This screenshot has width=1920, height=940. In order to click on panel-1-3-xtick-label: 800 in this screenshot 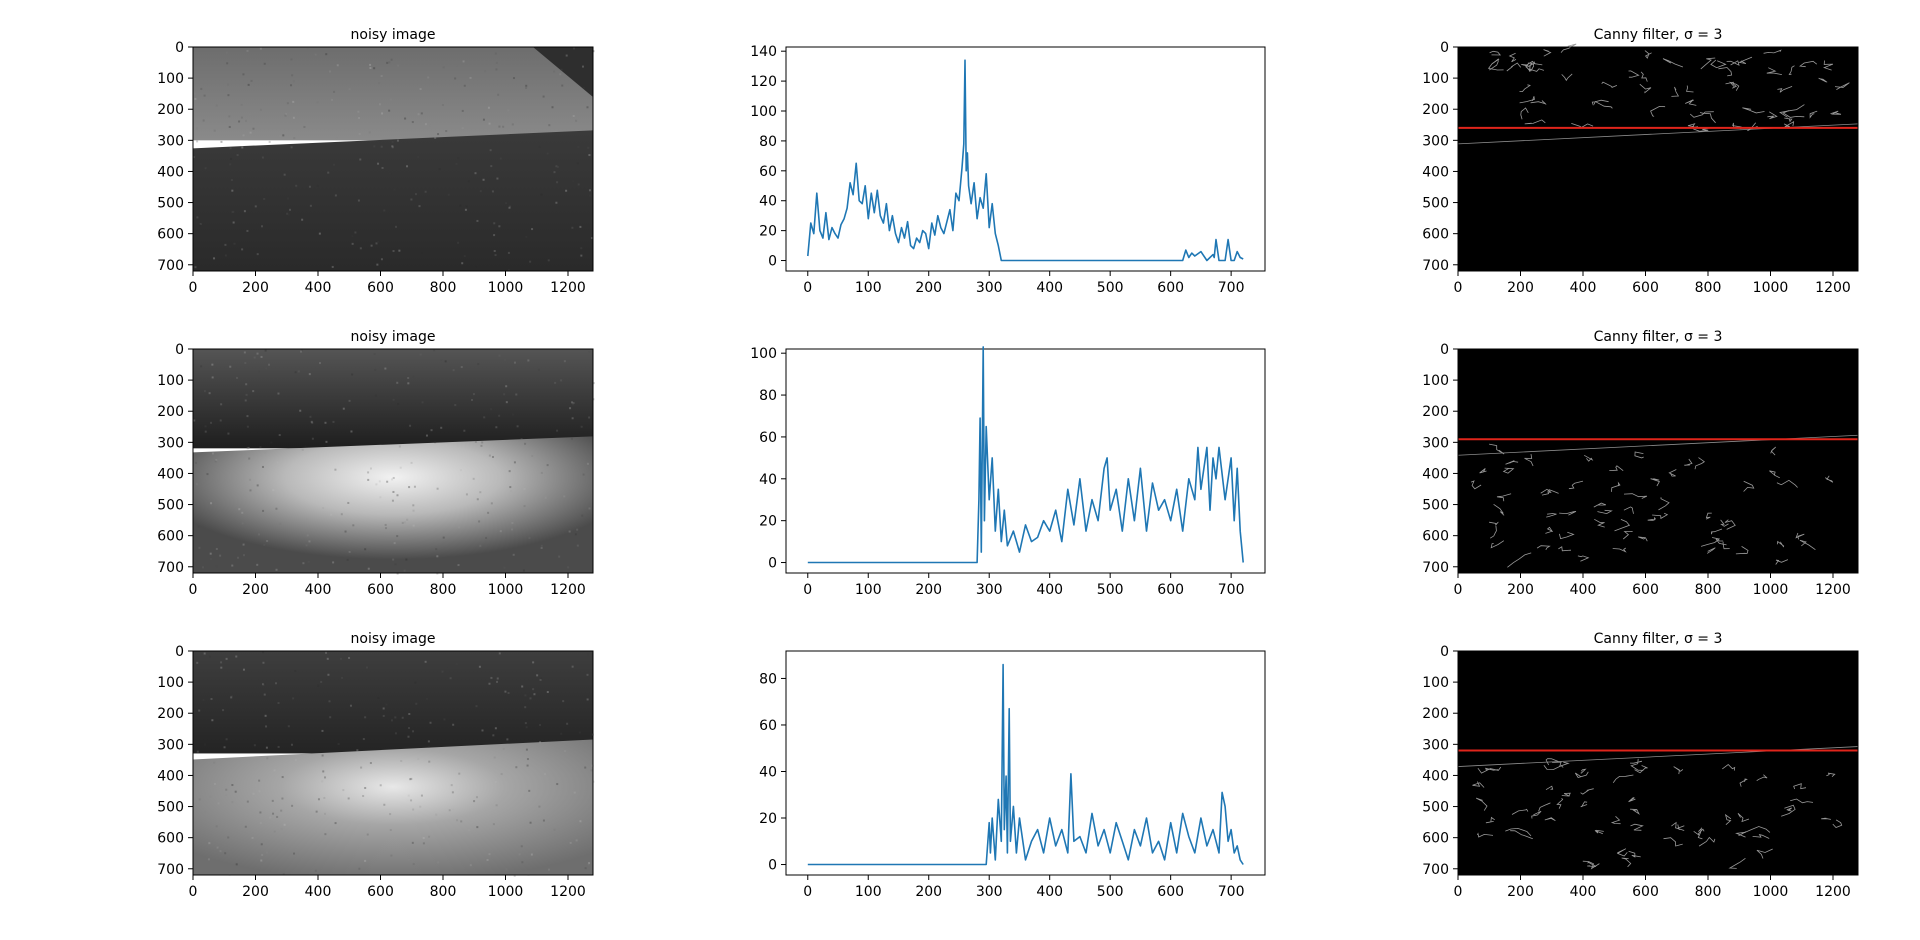, I will do `click(1708, 288)`.